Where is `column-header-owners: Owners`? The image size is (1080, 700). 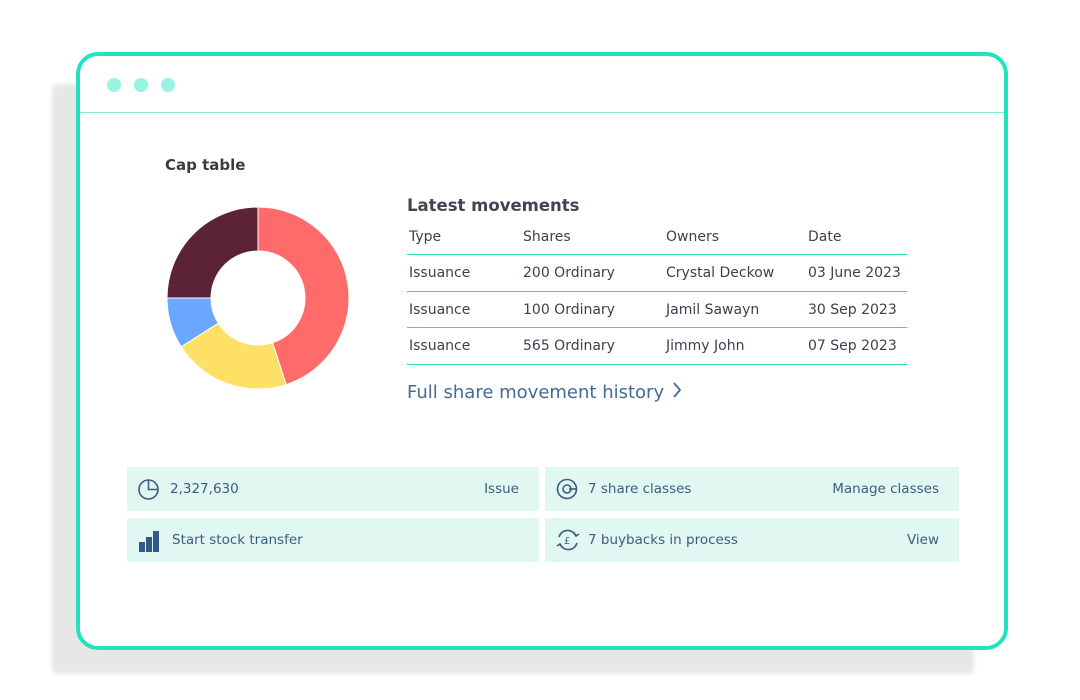 column-header-owners: Owners is located at coordinates (693, 237).